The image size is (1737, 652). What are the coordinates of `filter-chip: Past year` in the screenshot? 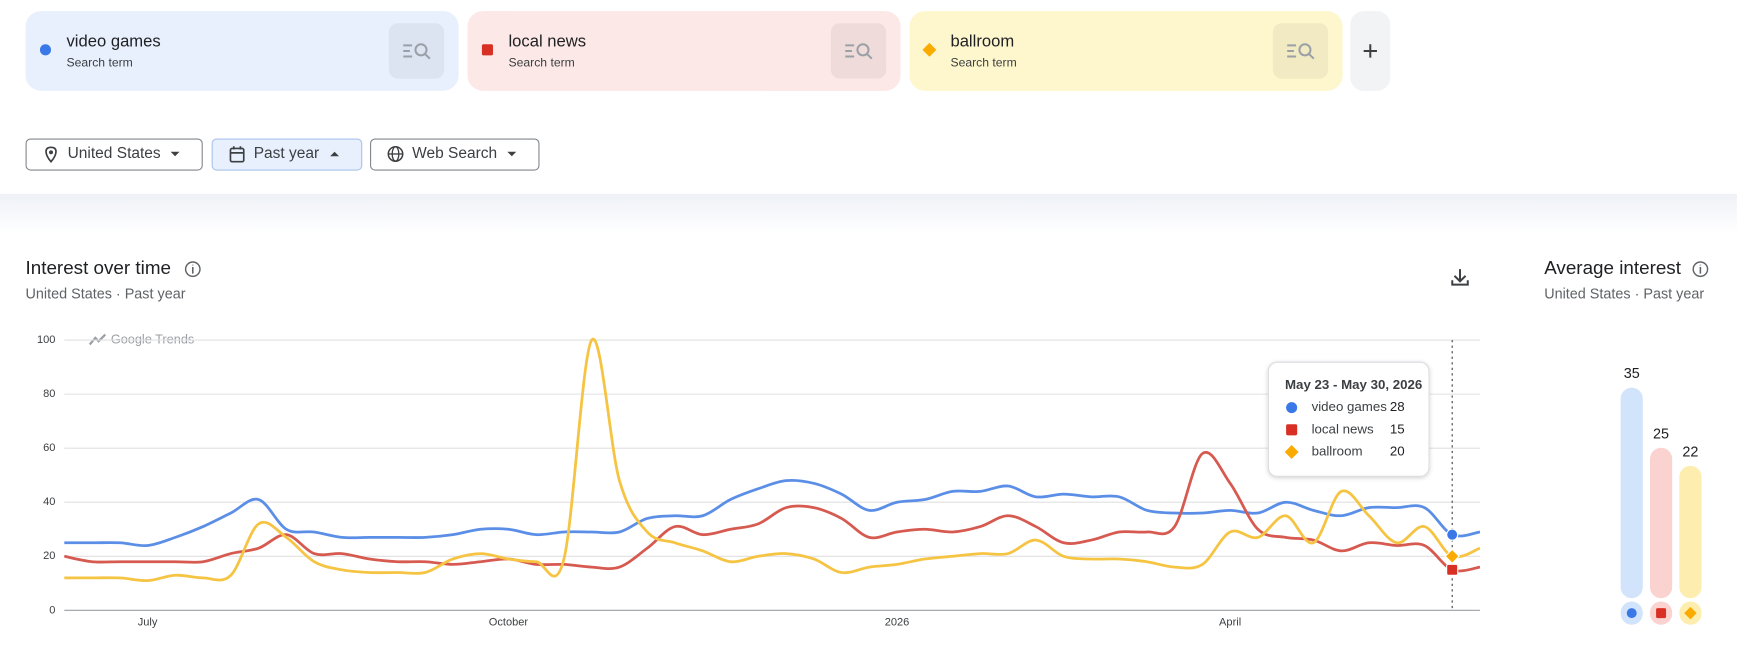 It's located at (287, 154).